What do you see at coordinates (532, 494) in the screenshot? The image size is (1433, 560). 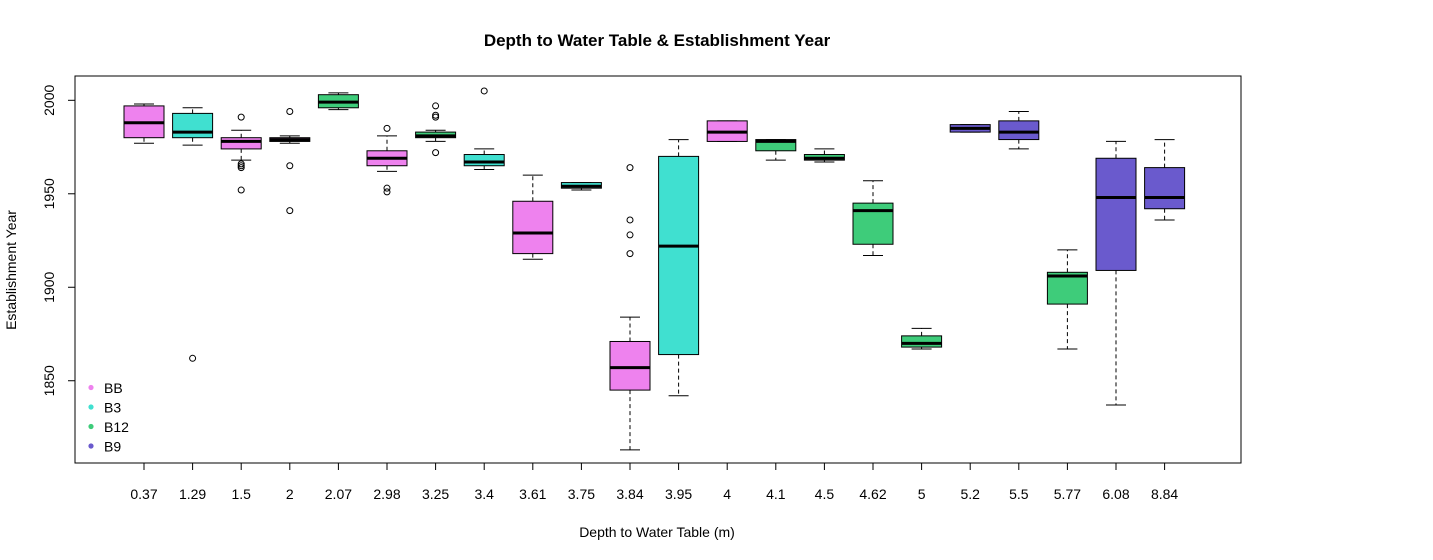 I see `x-tick-label: 3.61` at bounding box center [532, 494].